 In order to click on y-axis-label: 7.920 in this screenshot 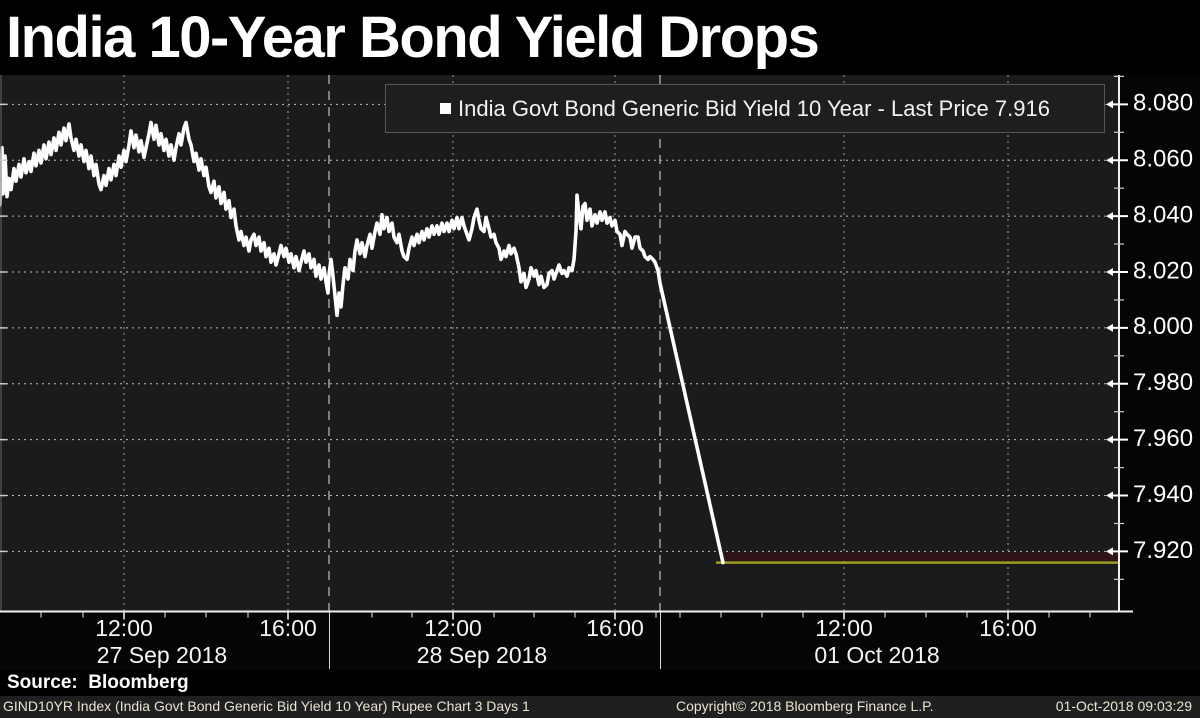, I will do `click(1163, 550)`.